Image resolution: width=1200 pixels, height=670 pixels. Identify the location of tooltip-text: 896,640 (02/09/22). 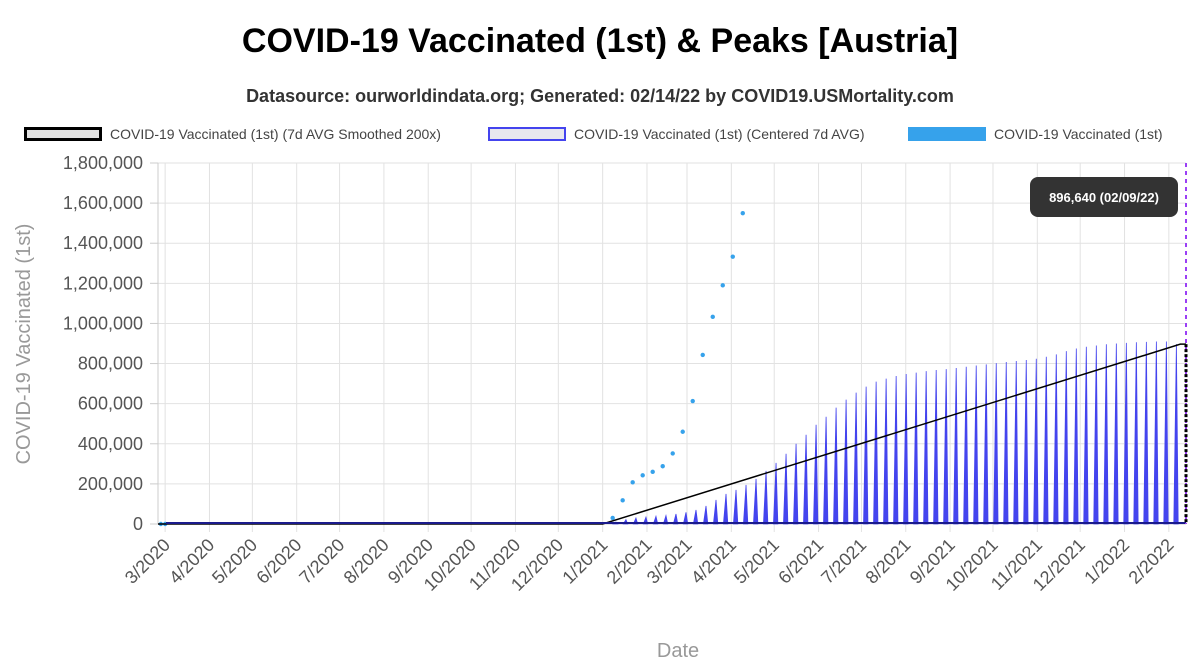
(1104, 197).